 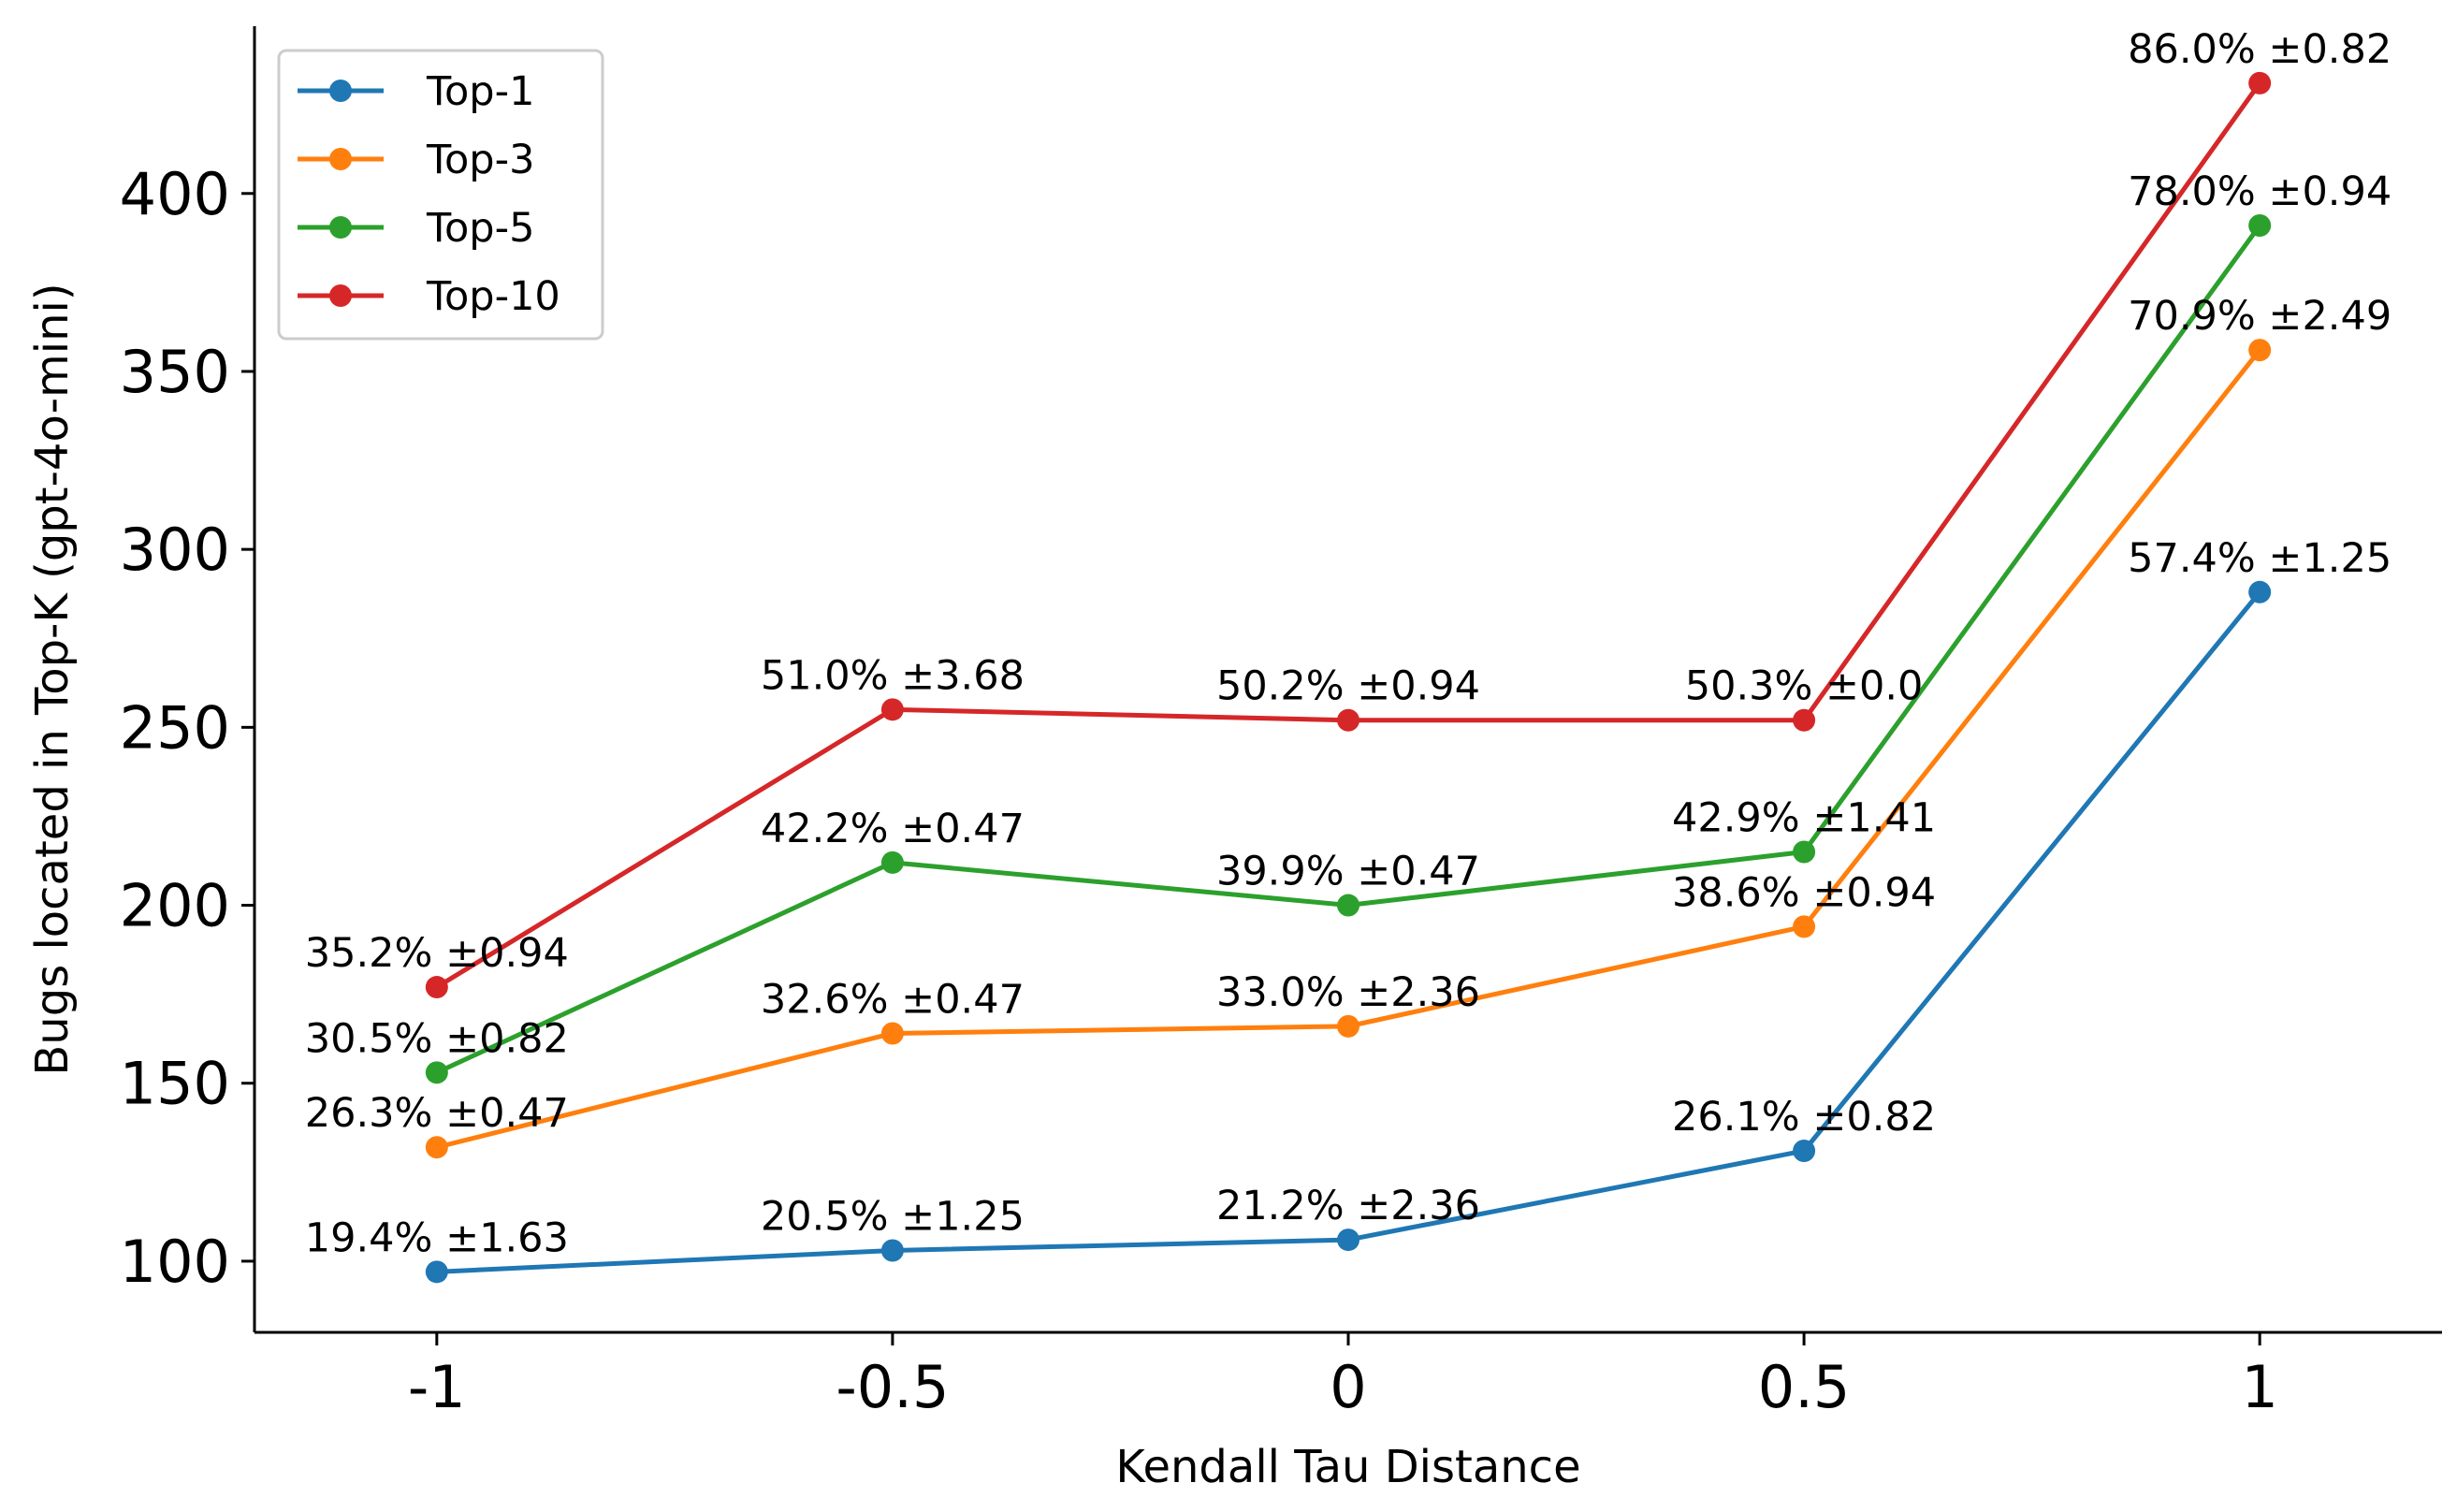 I want to click on y-tick-label: 400, so click(x=175, y=194).